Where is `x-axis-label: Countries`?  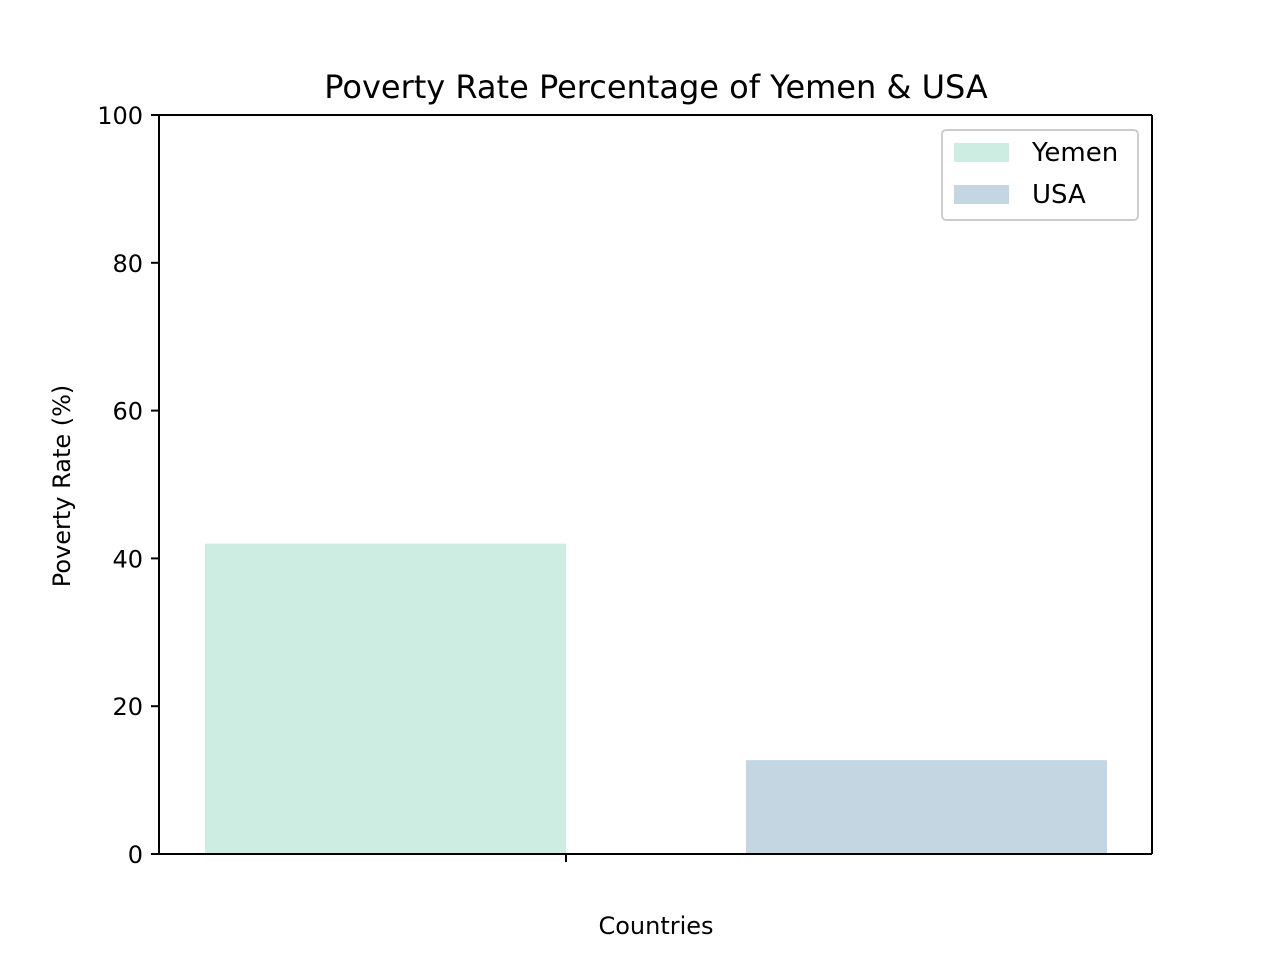 x-axis-label: Countries is located at coordinates (655, 926).